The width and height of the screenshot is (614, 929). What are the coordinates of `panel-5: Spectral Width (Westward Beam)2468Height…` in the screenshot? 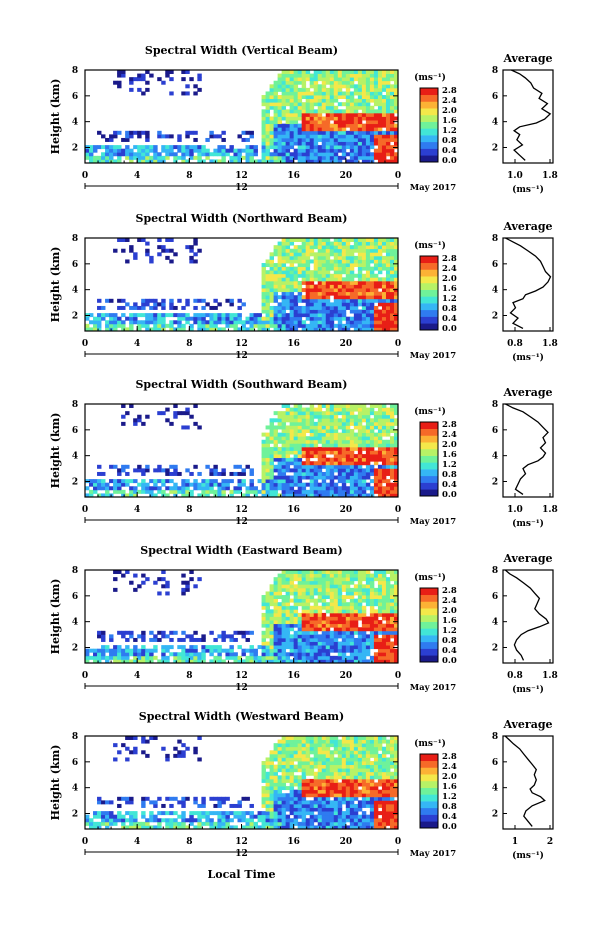 It's located at (301, 785).